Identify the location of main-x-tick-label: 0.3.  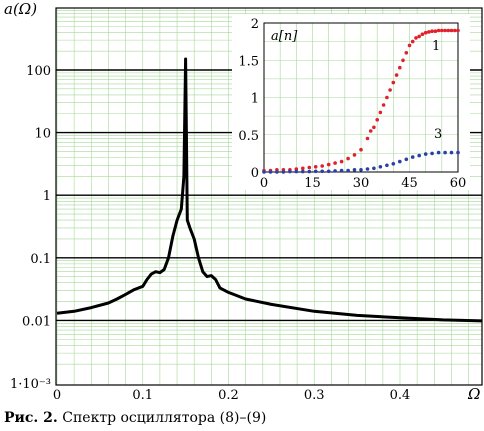
(314, 395).